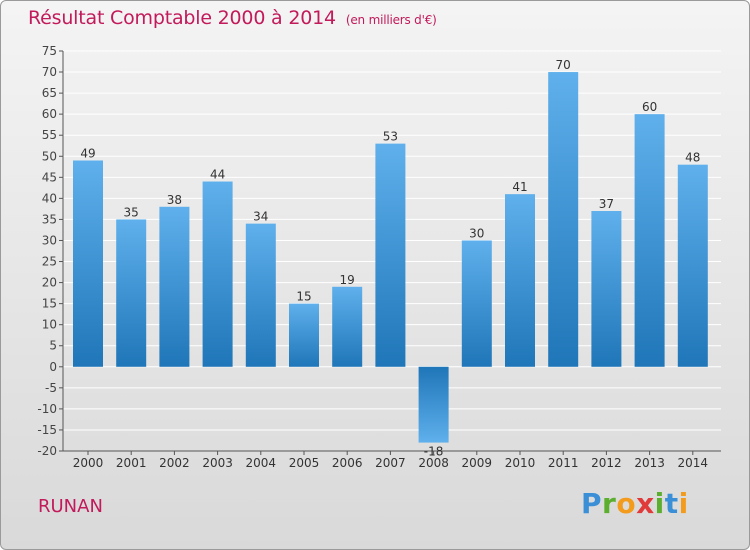  I want to click on bar-2007, so click(390, 255).